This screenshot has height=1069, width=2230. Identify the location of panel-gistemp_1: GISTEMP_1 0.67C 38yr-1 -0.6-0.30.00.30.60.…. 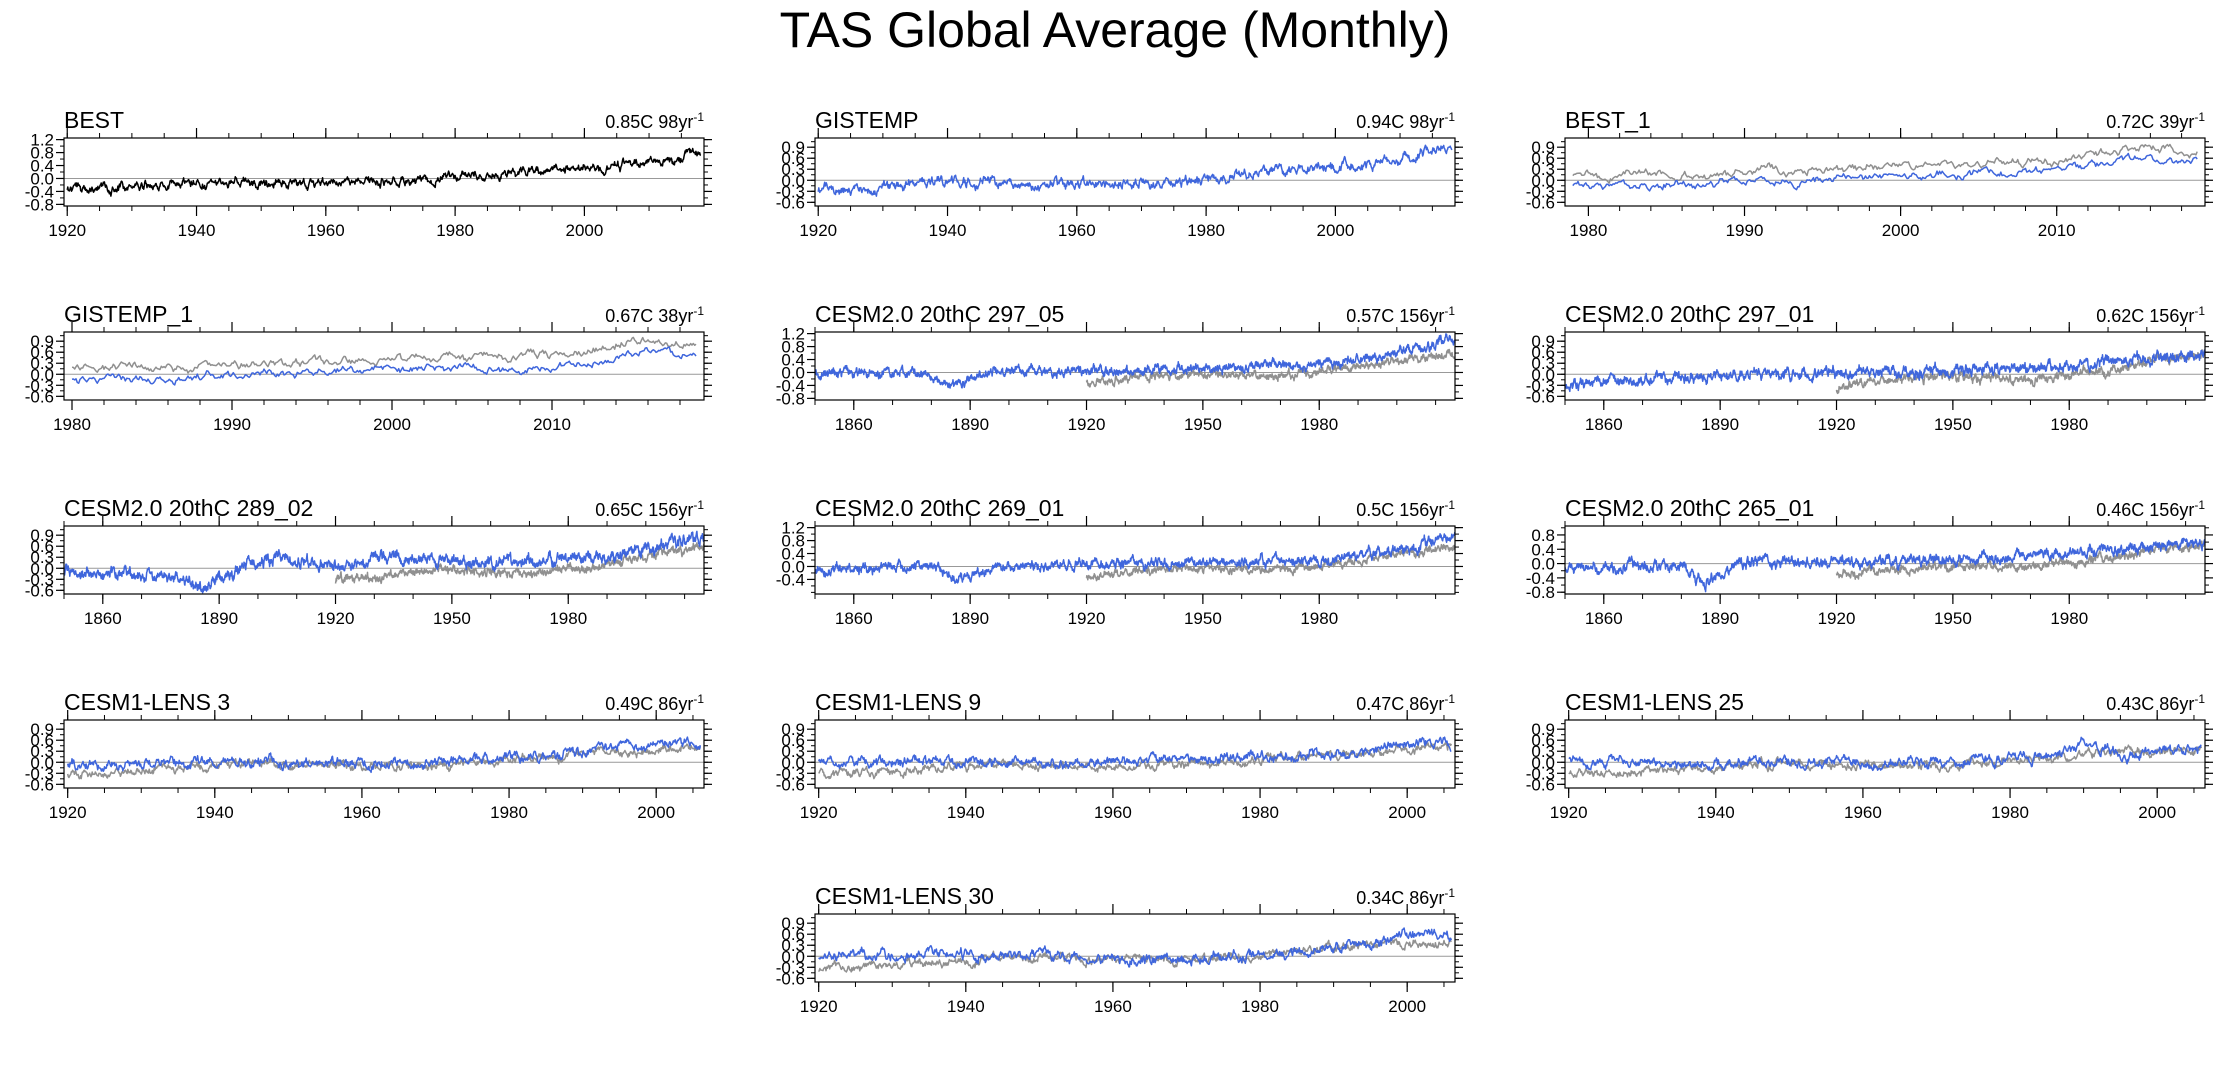
(368, 367).